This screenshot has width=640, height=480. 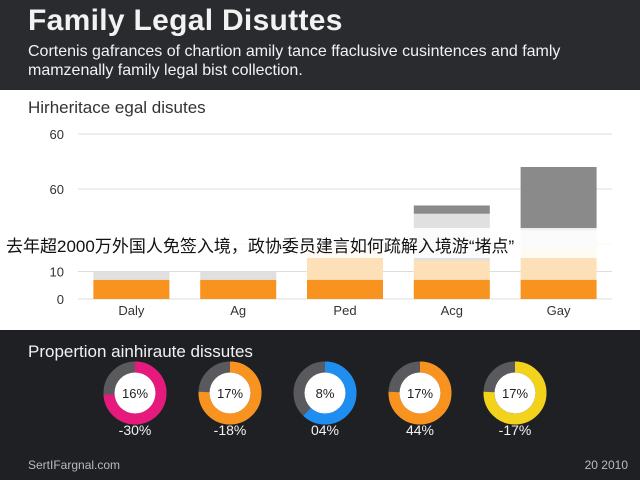 I want to click on news-ticker-text: 去年超2000万外国人免签入境，政协委员建言如何疏解入境游“堵点”, so click(x=260, y=246).